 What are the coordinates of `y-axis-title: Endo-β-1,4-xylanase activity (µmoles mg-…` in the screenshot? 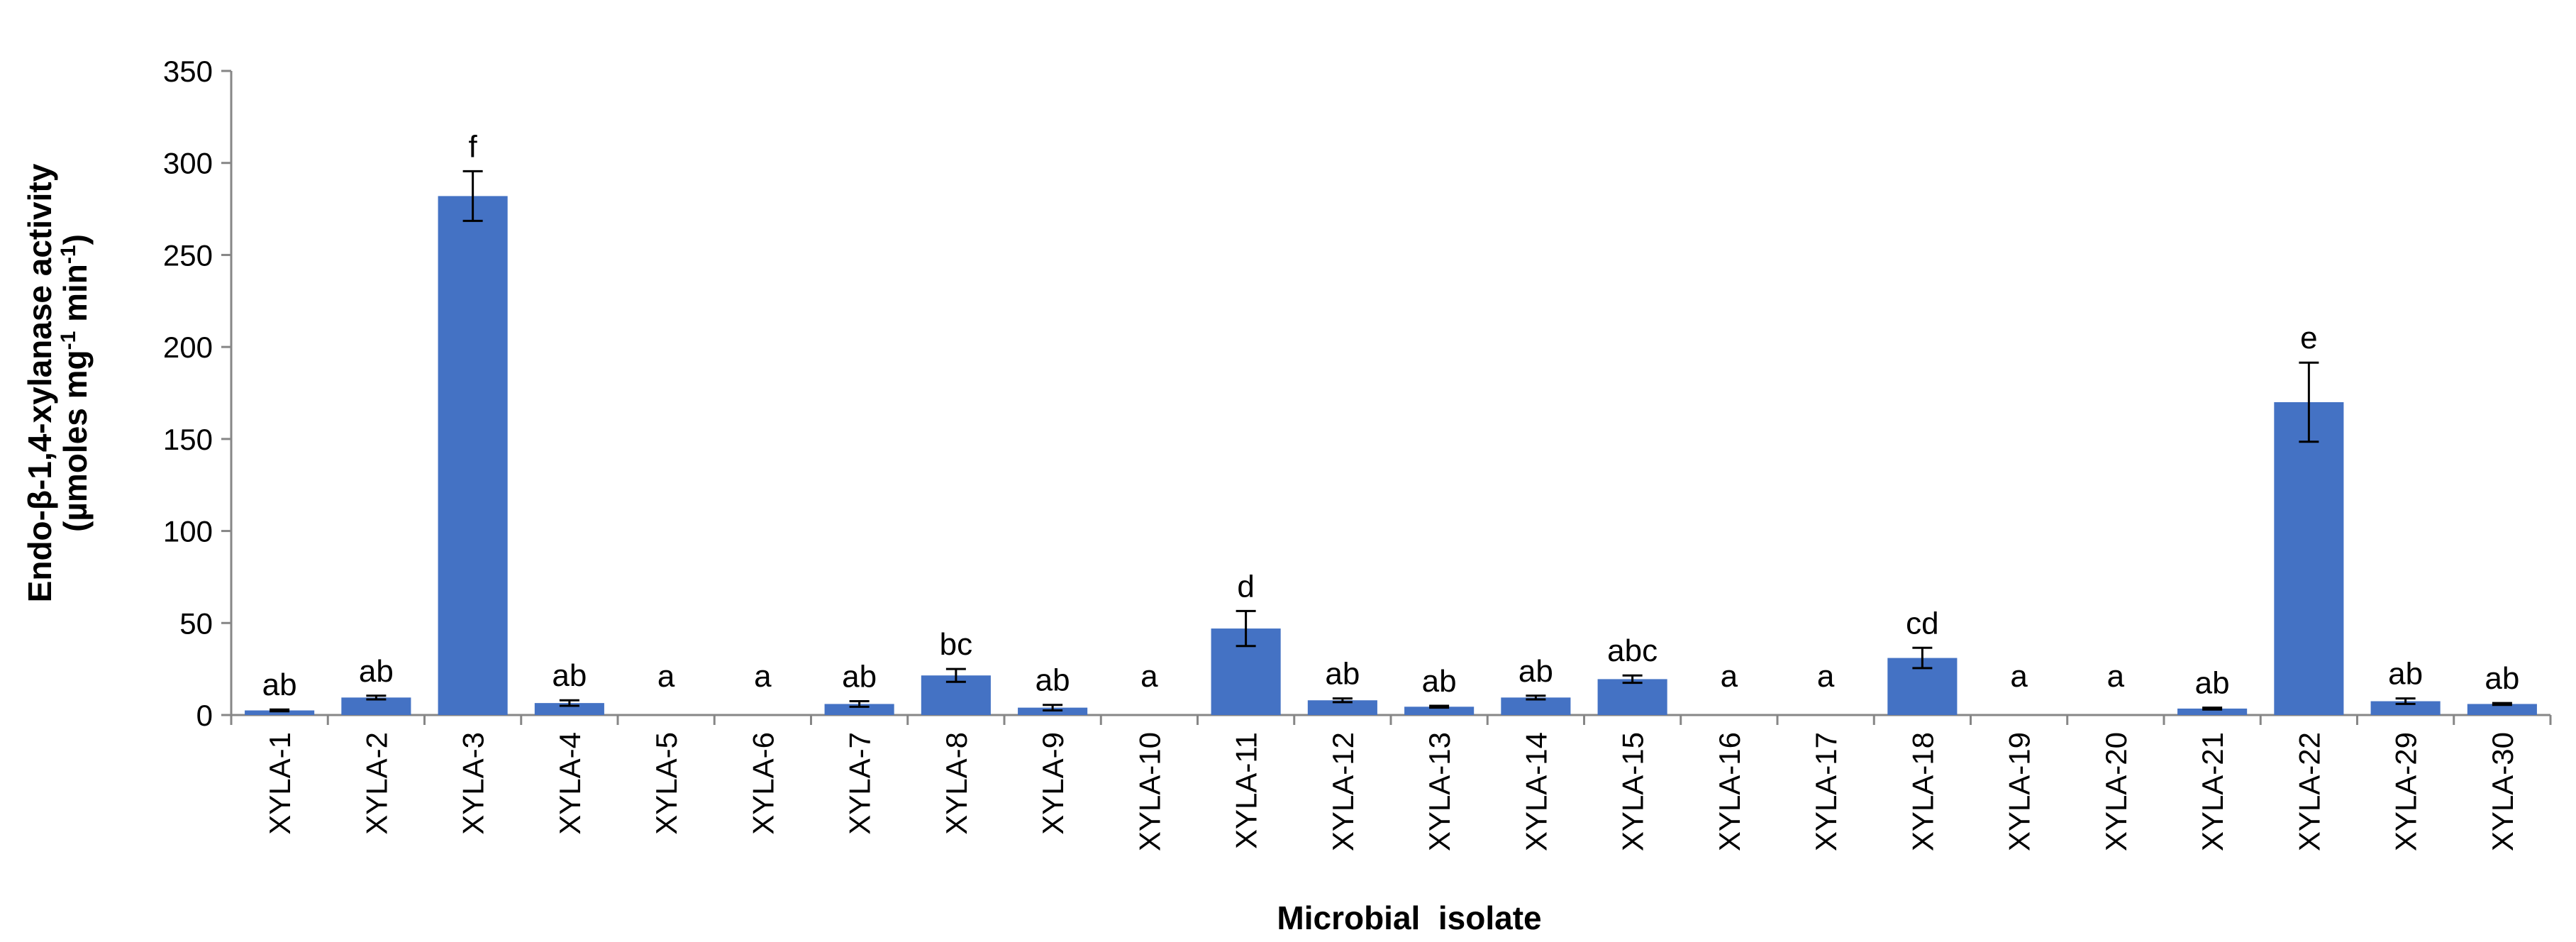 It's located at (58, 382).